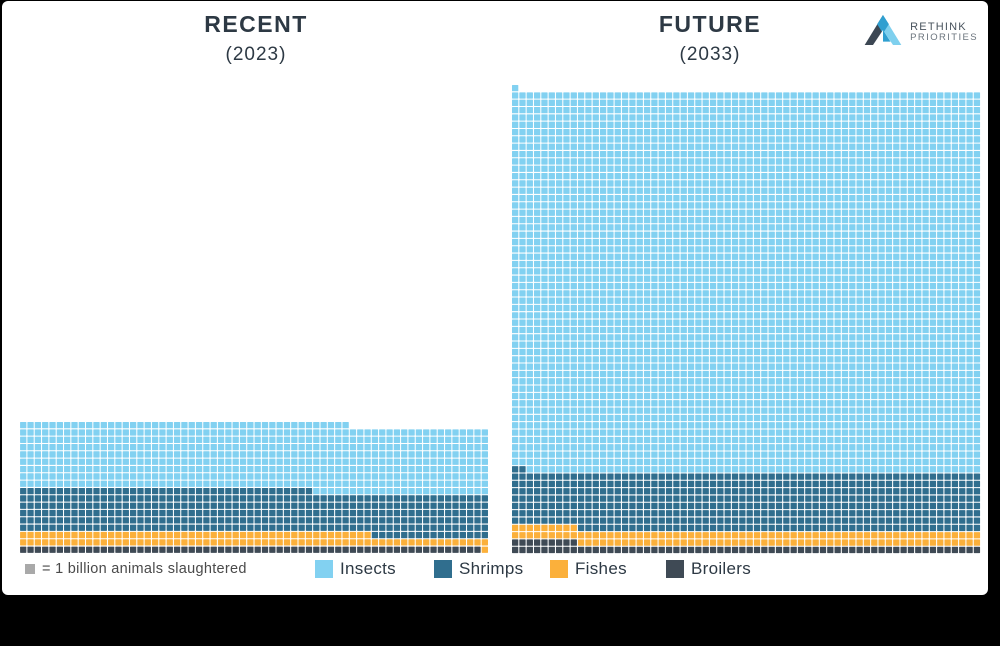  What do you see at coordinates (938, 26) in the screenshot?
I see `logo-line1: RETHINK` at bounding box center [938, 26].